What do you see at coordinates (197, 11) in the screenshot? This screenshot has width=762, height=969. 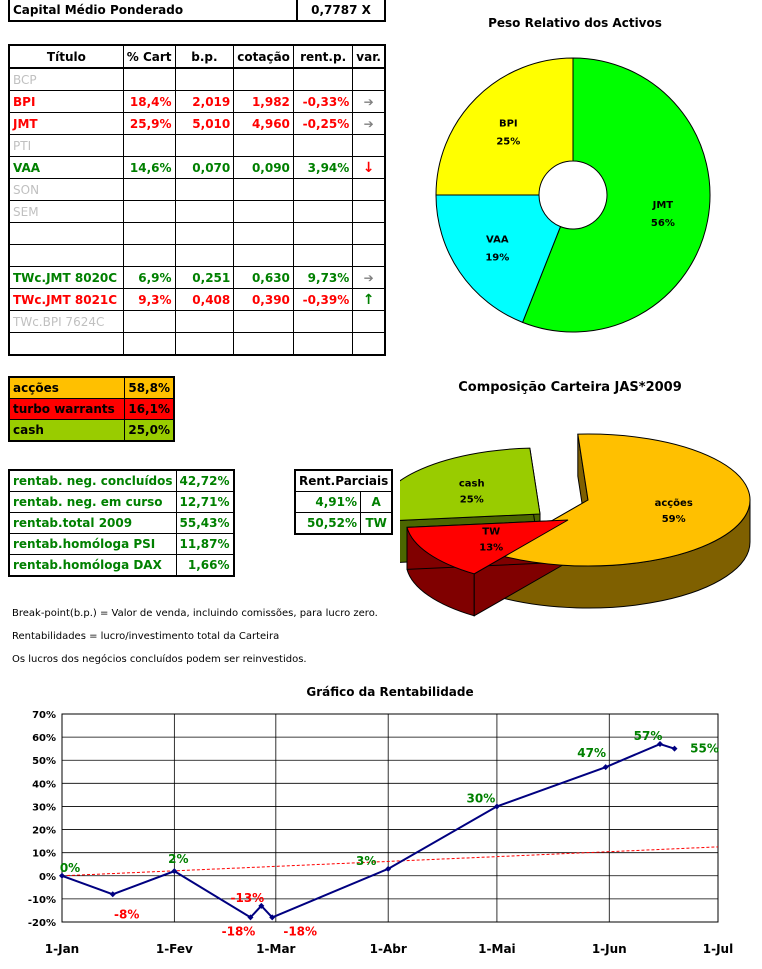 I see `capital-table: Capital Médio Ponderado 0,7787 X` at bounding box center [197, 11].